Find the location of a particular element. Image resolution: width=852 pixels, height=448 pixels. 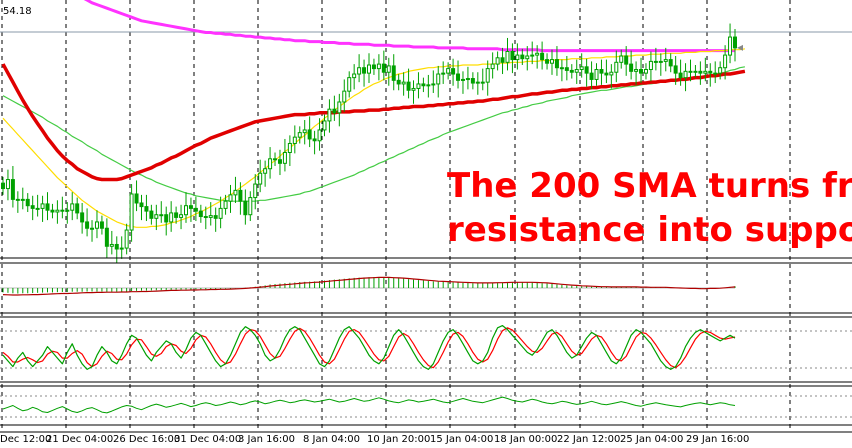

annotation-line-2: resistance into support is located at coordinates (649, 230).